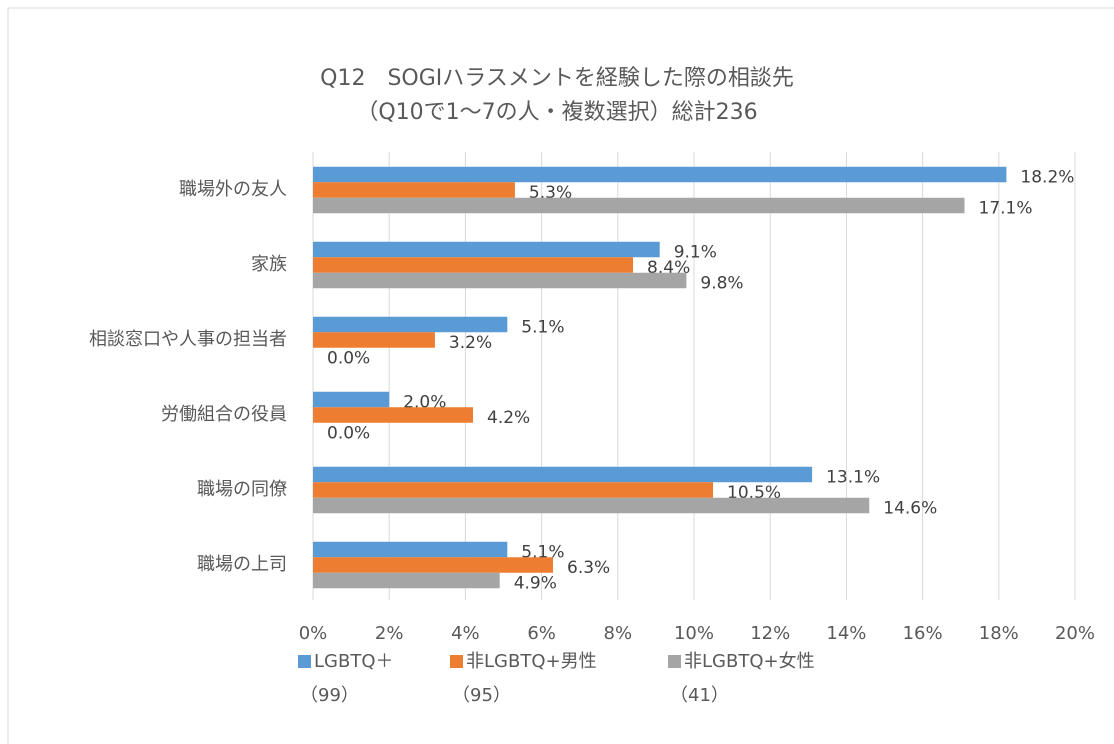 Image resolution: width=1114 pixels, height=744 pixels. What do you see at coordinates (313, 633) in the screenshot?
I see `x-tick-label: 0%` at bounding box center [313, 633].